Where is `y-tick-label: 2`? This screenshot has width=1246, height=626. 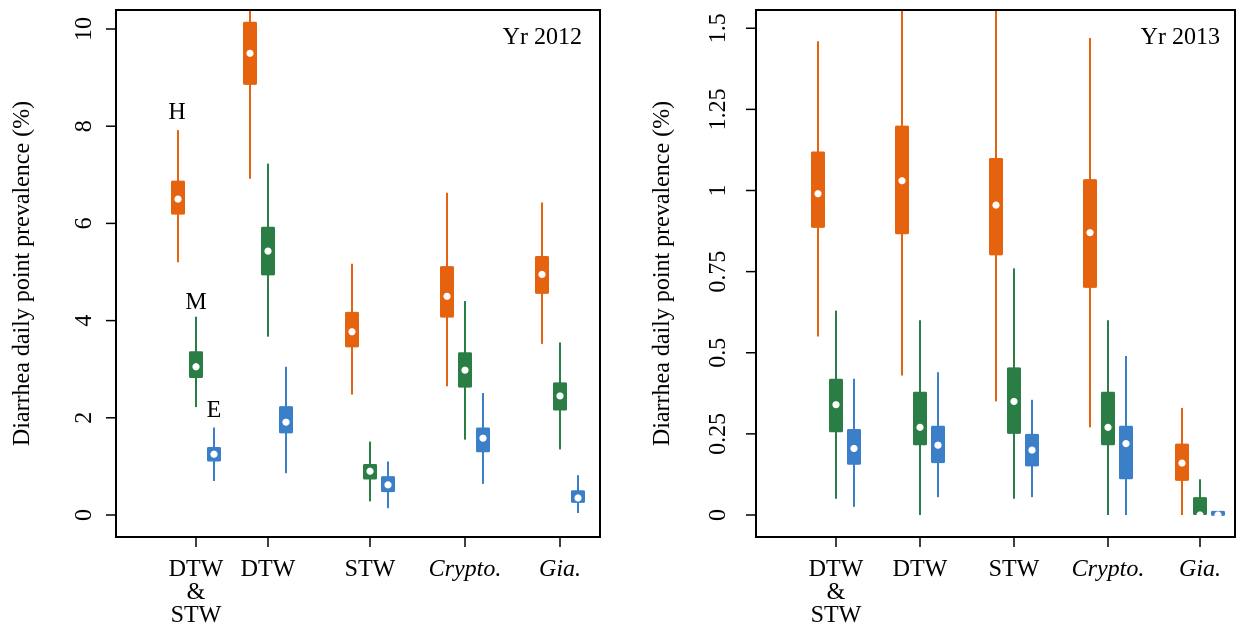
y-tick-label: 2 is located at coordinates (84, 418).